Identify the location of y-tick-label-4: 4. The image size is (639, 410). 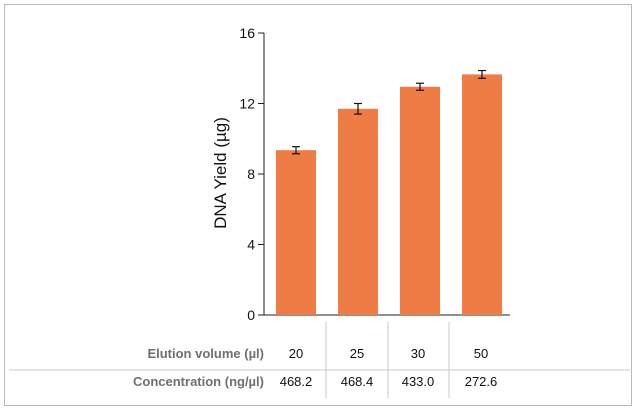
(251, 245).